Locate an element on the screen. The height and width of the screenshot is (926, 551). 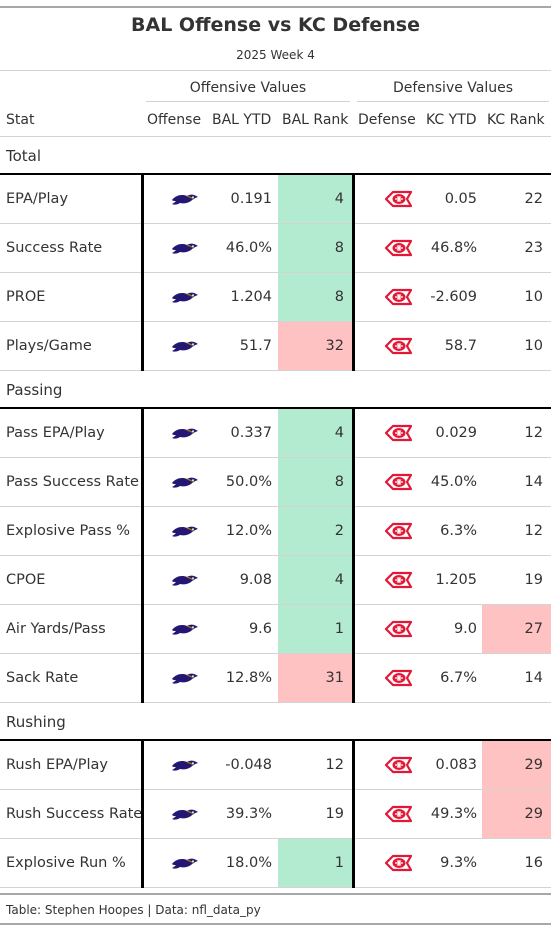
stat-label: Plays/Game is located at coordinates (49, 346).